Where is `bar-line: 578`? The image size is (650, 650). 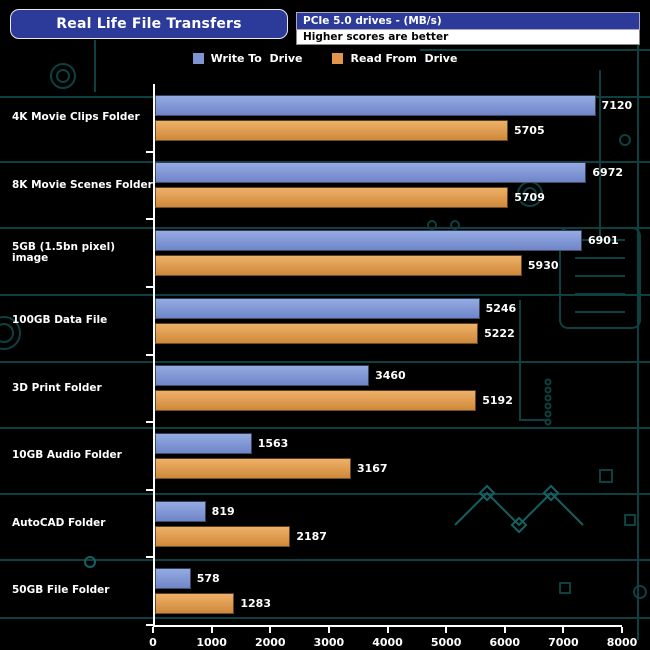
bar-line: 578 is located at coordinates (402, 579).